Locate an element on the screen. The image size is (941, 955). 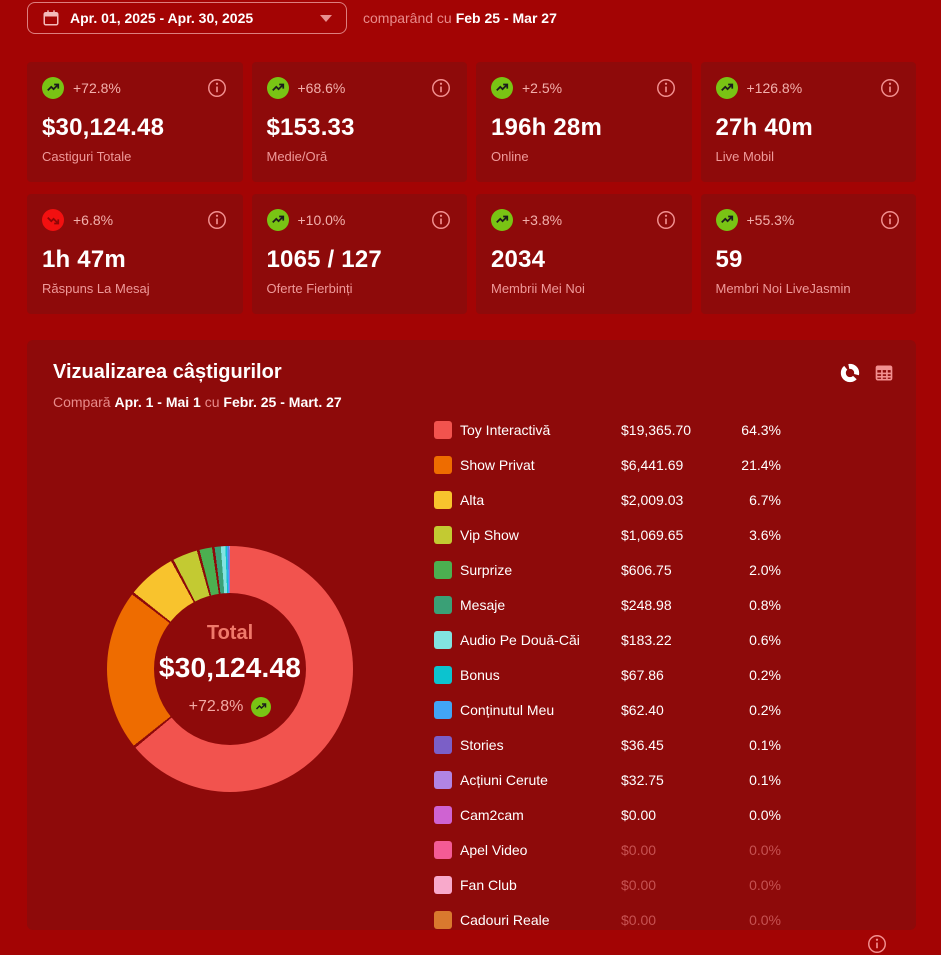
legend-item: Surprize $606.75 2.0% is located at coordinates (607, 569).